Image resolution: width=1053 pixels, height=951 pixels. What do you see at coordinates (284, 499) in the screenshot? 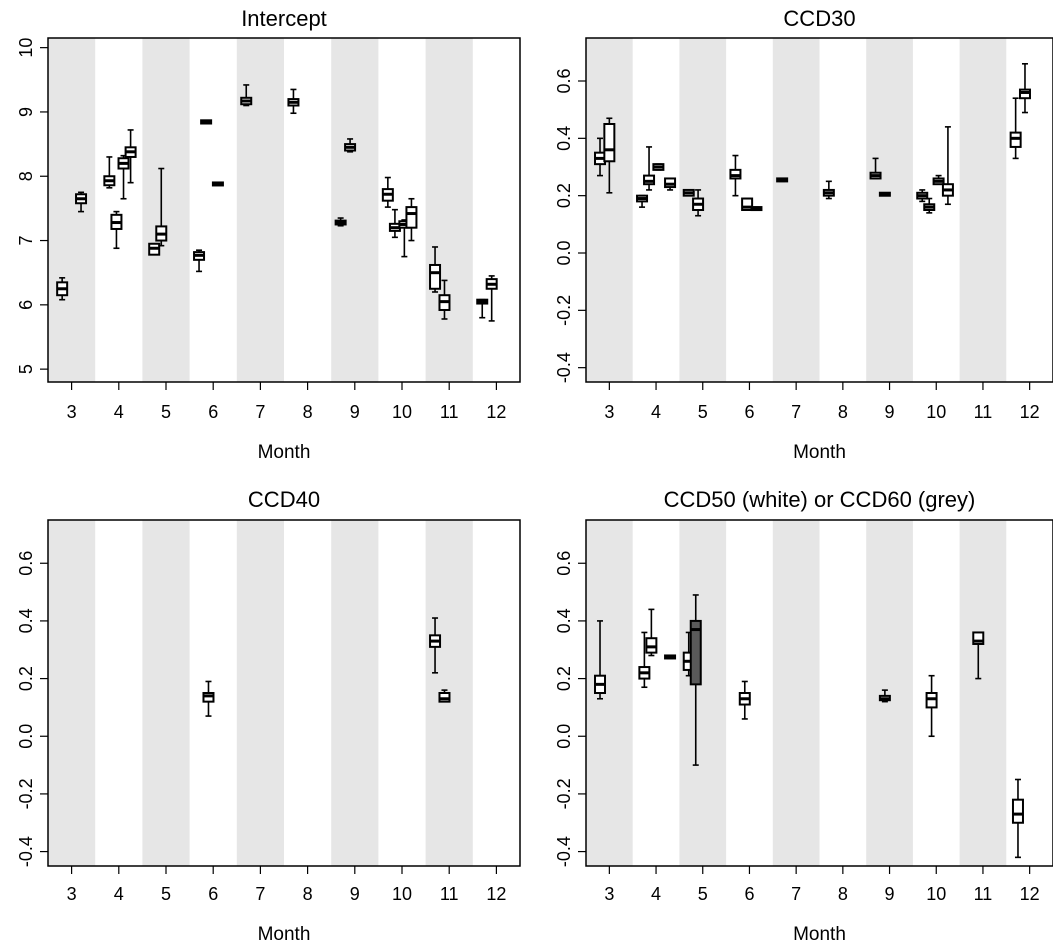
I see `panel-title: CCD40` at bounding box center [284, 499].